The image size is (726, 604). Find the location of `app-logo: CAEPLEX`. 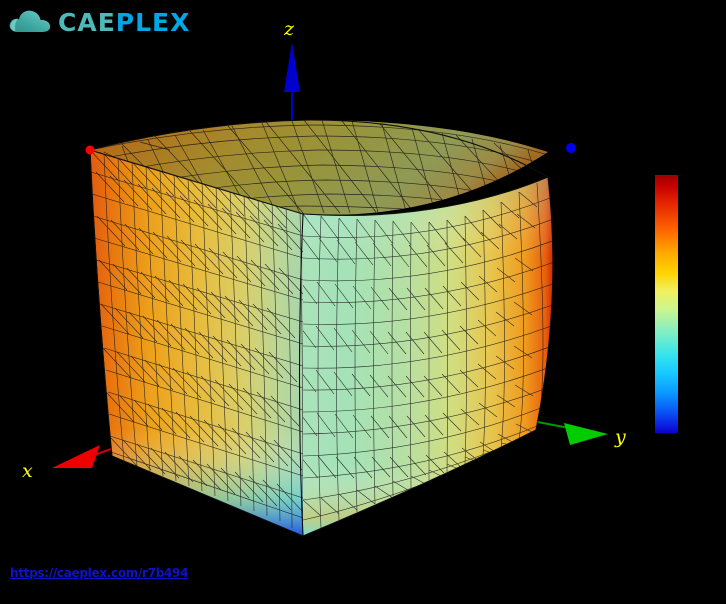

app-logo: CAEPLEX is located at coordinates (99, 22).